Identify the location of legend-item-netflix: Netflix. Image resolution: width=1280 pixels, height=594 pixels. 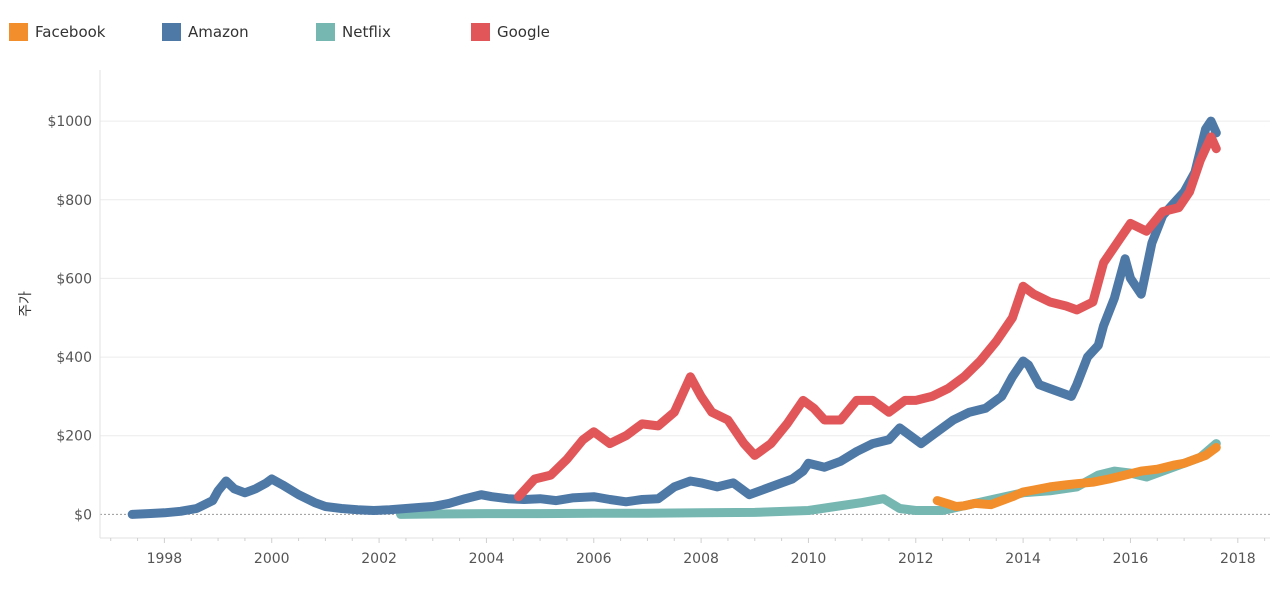
(353, 32).